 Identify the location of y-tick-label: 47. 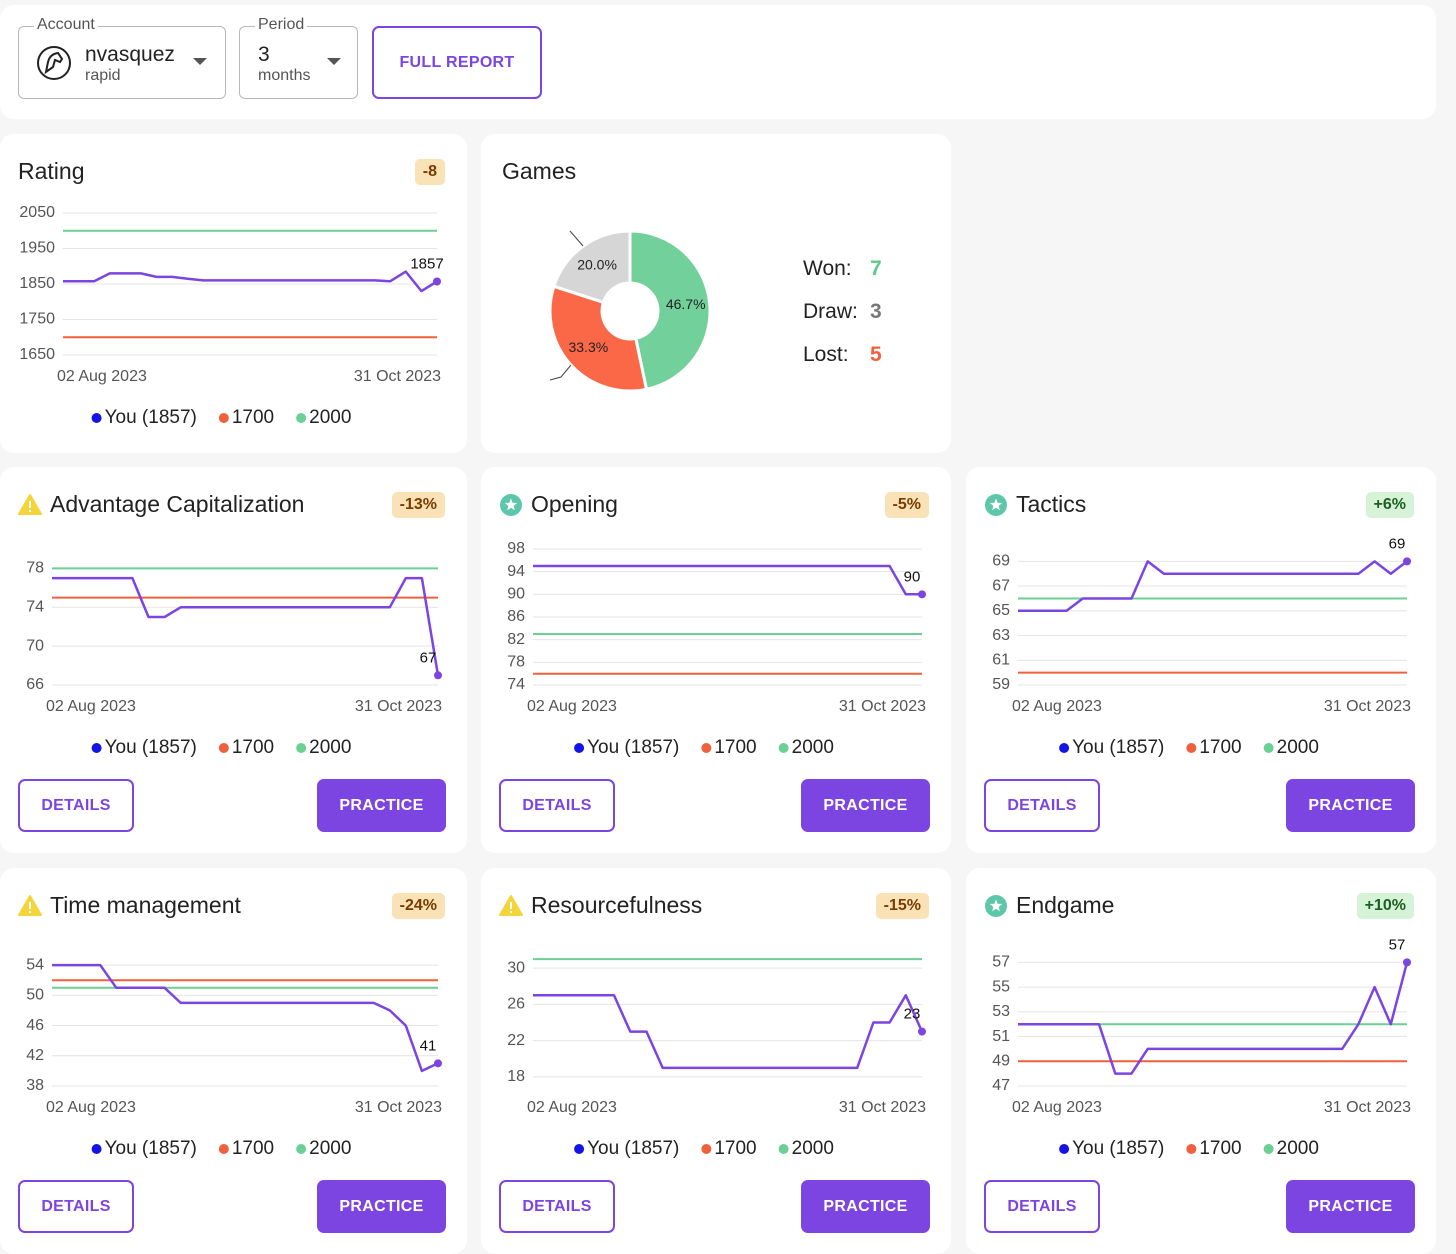
(1001, 1085).